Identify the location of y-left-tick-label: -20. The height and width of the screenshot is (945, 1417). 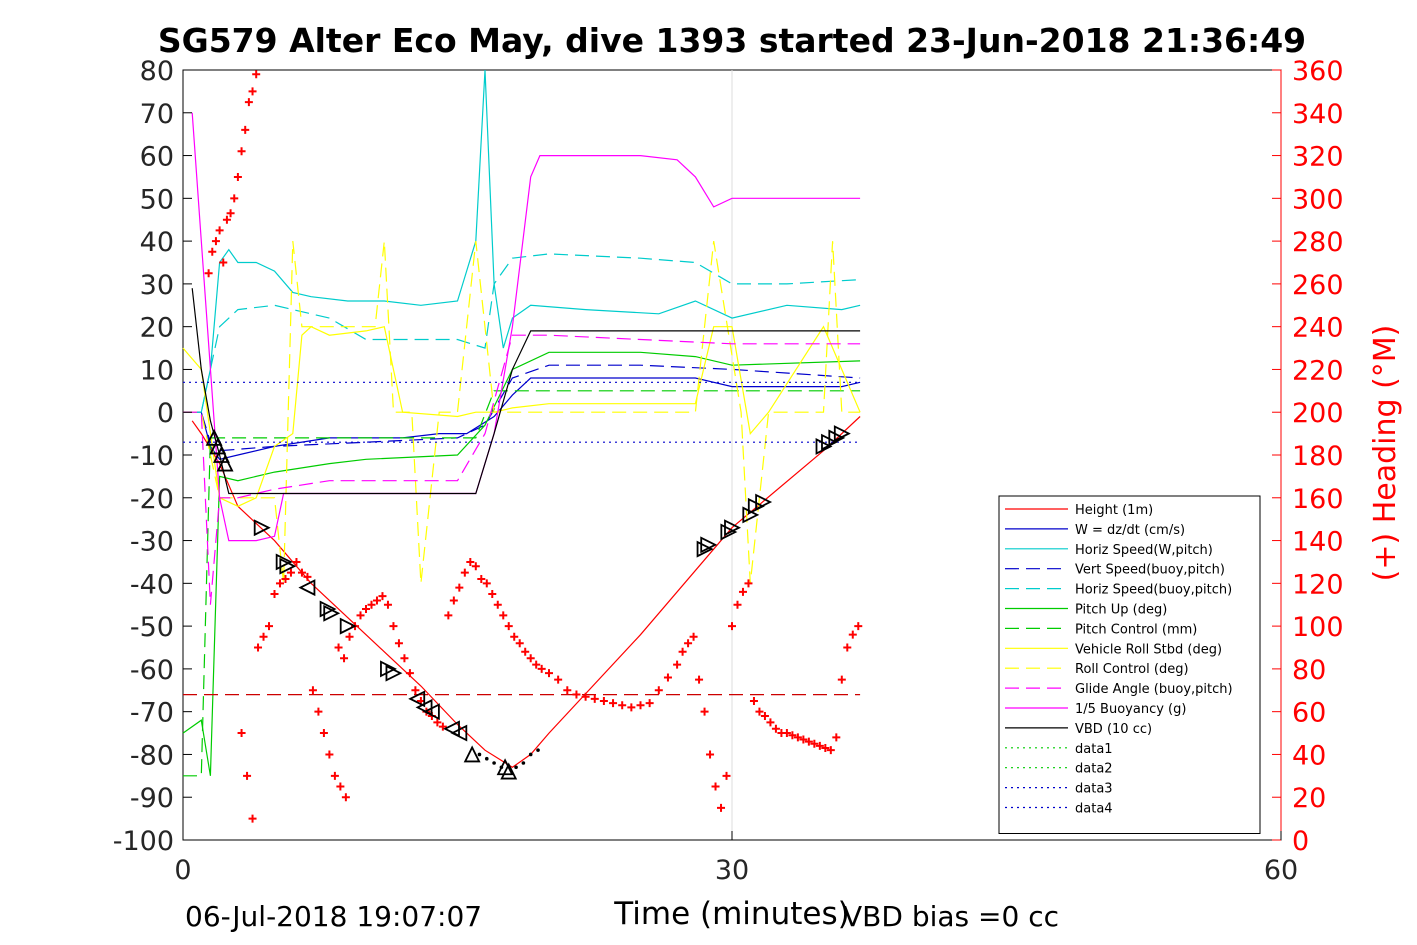
(152, 499).